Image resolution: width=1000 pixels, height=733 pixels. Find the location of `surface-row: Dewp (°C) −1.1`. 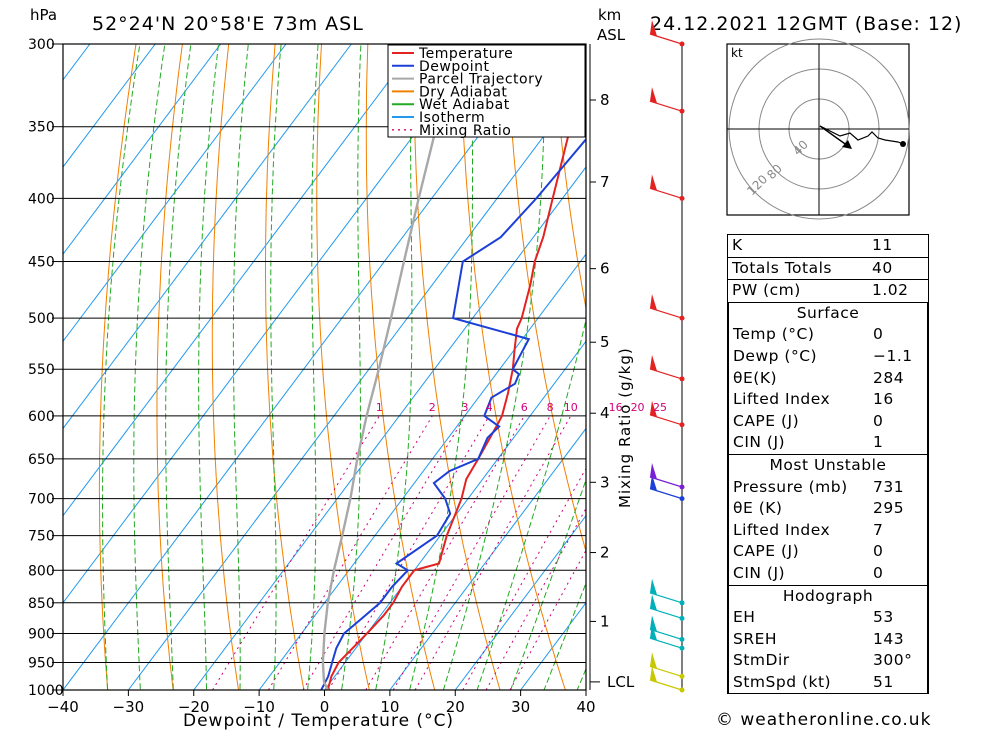

surface-row: Dewp (°C) −1.1 is located at coordinates (828, 357).